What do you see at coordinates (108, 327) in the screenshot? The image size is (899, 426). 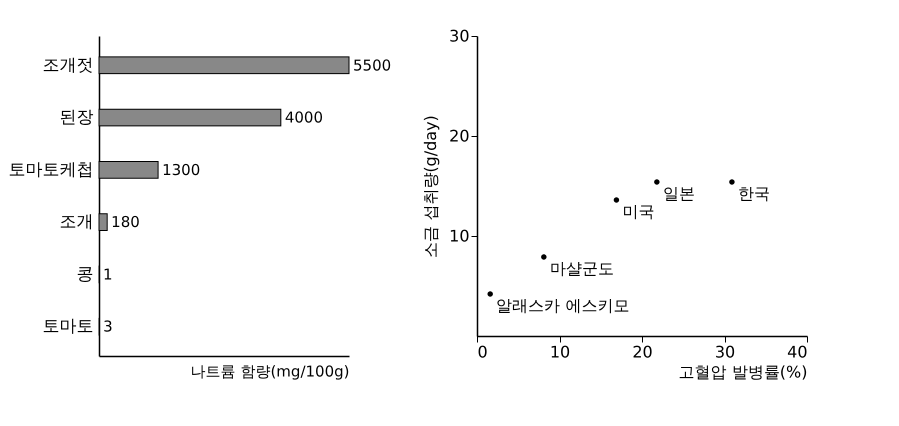 I see `data-label: 3` at bounding box center [108, 327].